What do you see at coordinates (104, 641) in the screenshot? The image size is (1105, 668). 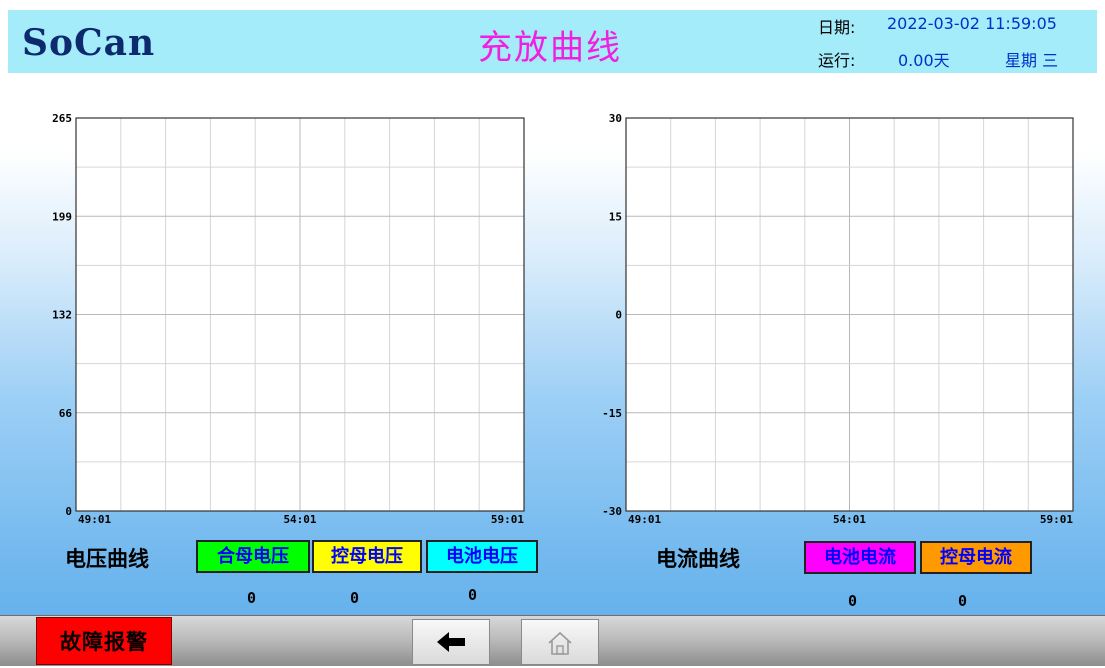 I see `fault-alarm-button: 故障报警` at bounding box center [104, 641].